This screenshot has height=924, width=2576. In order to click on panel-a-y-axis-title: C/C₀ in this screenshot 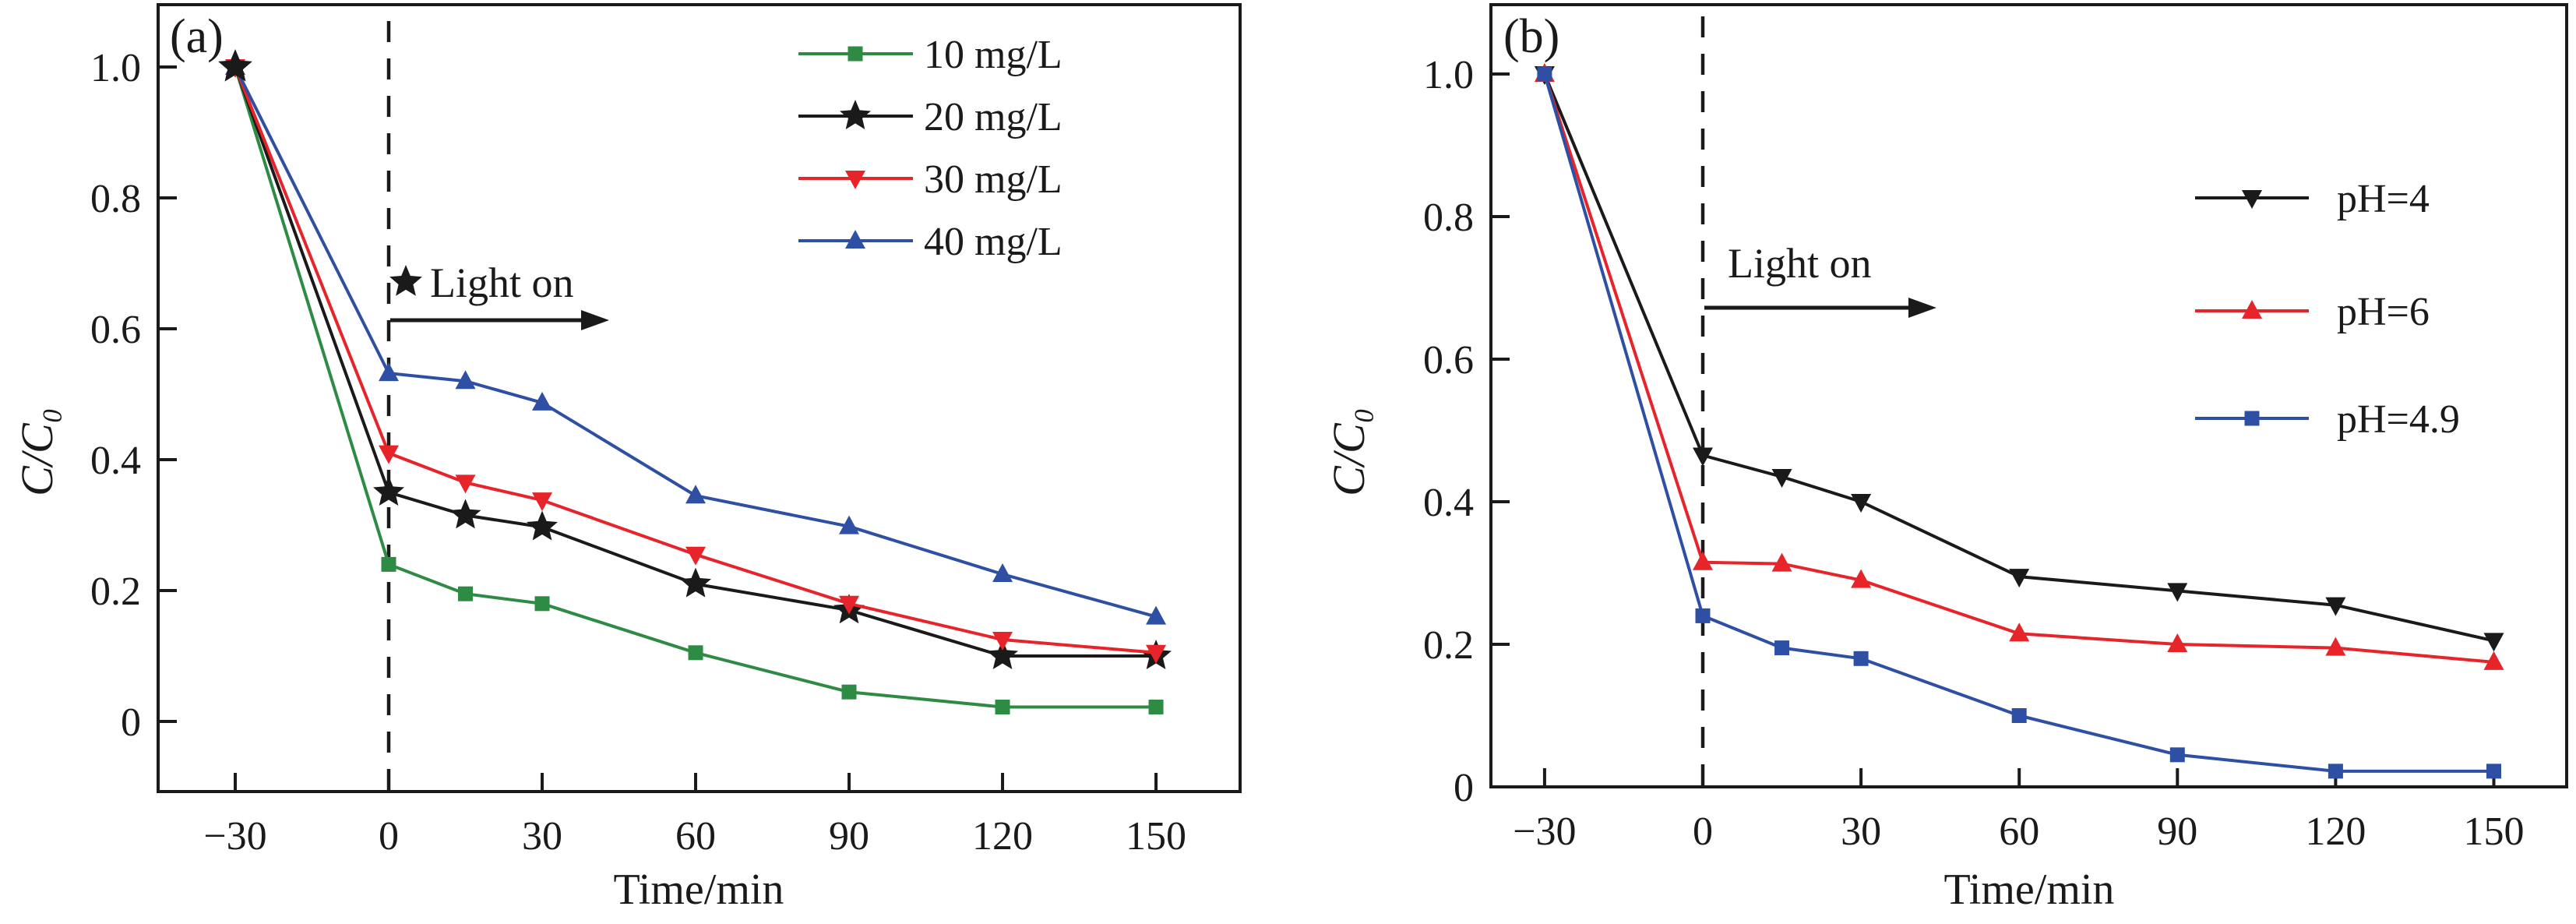, I will do `click(37, 451)`.